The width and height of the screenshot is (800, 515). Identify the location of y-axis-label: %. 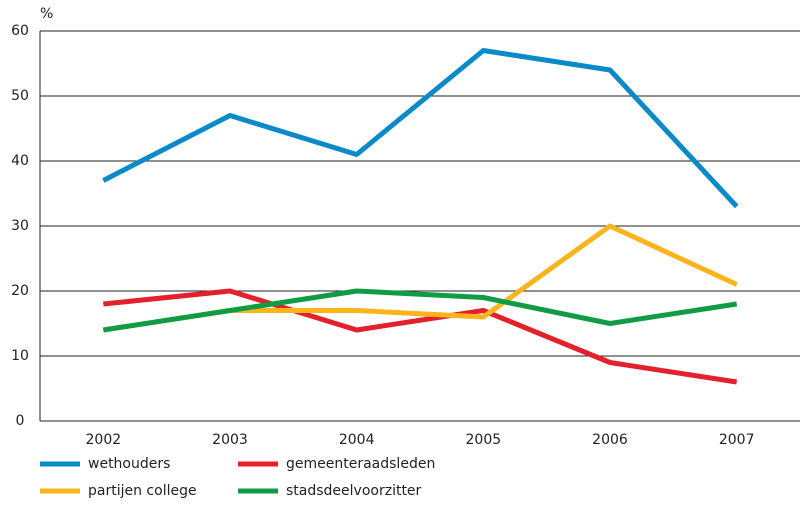
(46, 14).